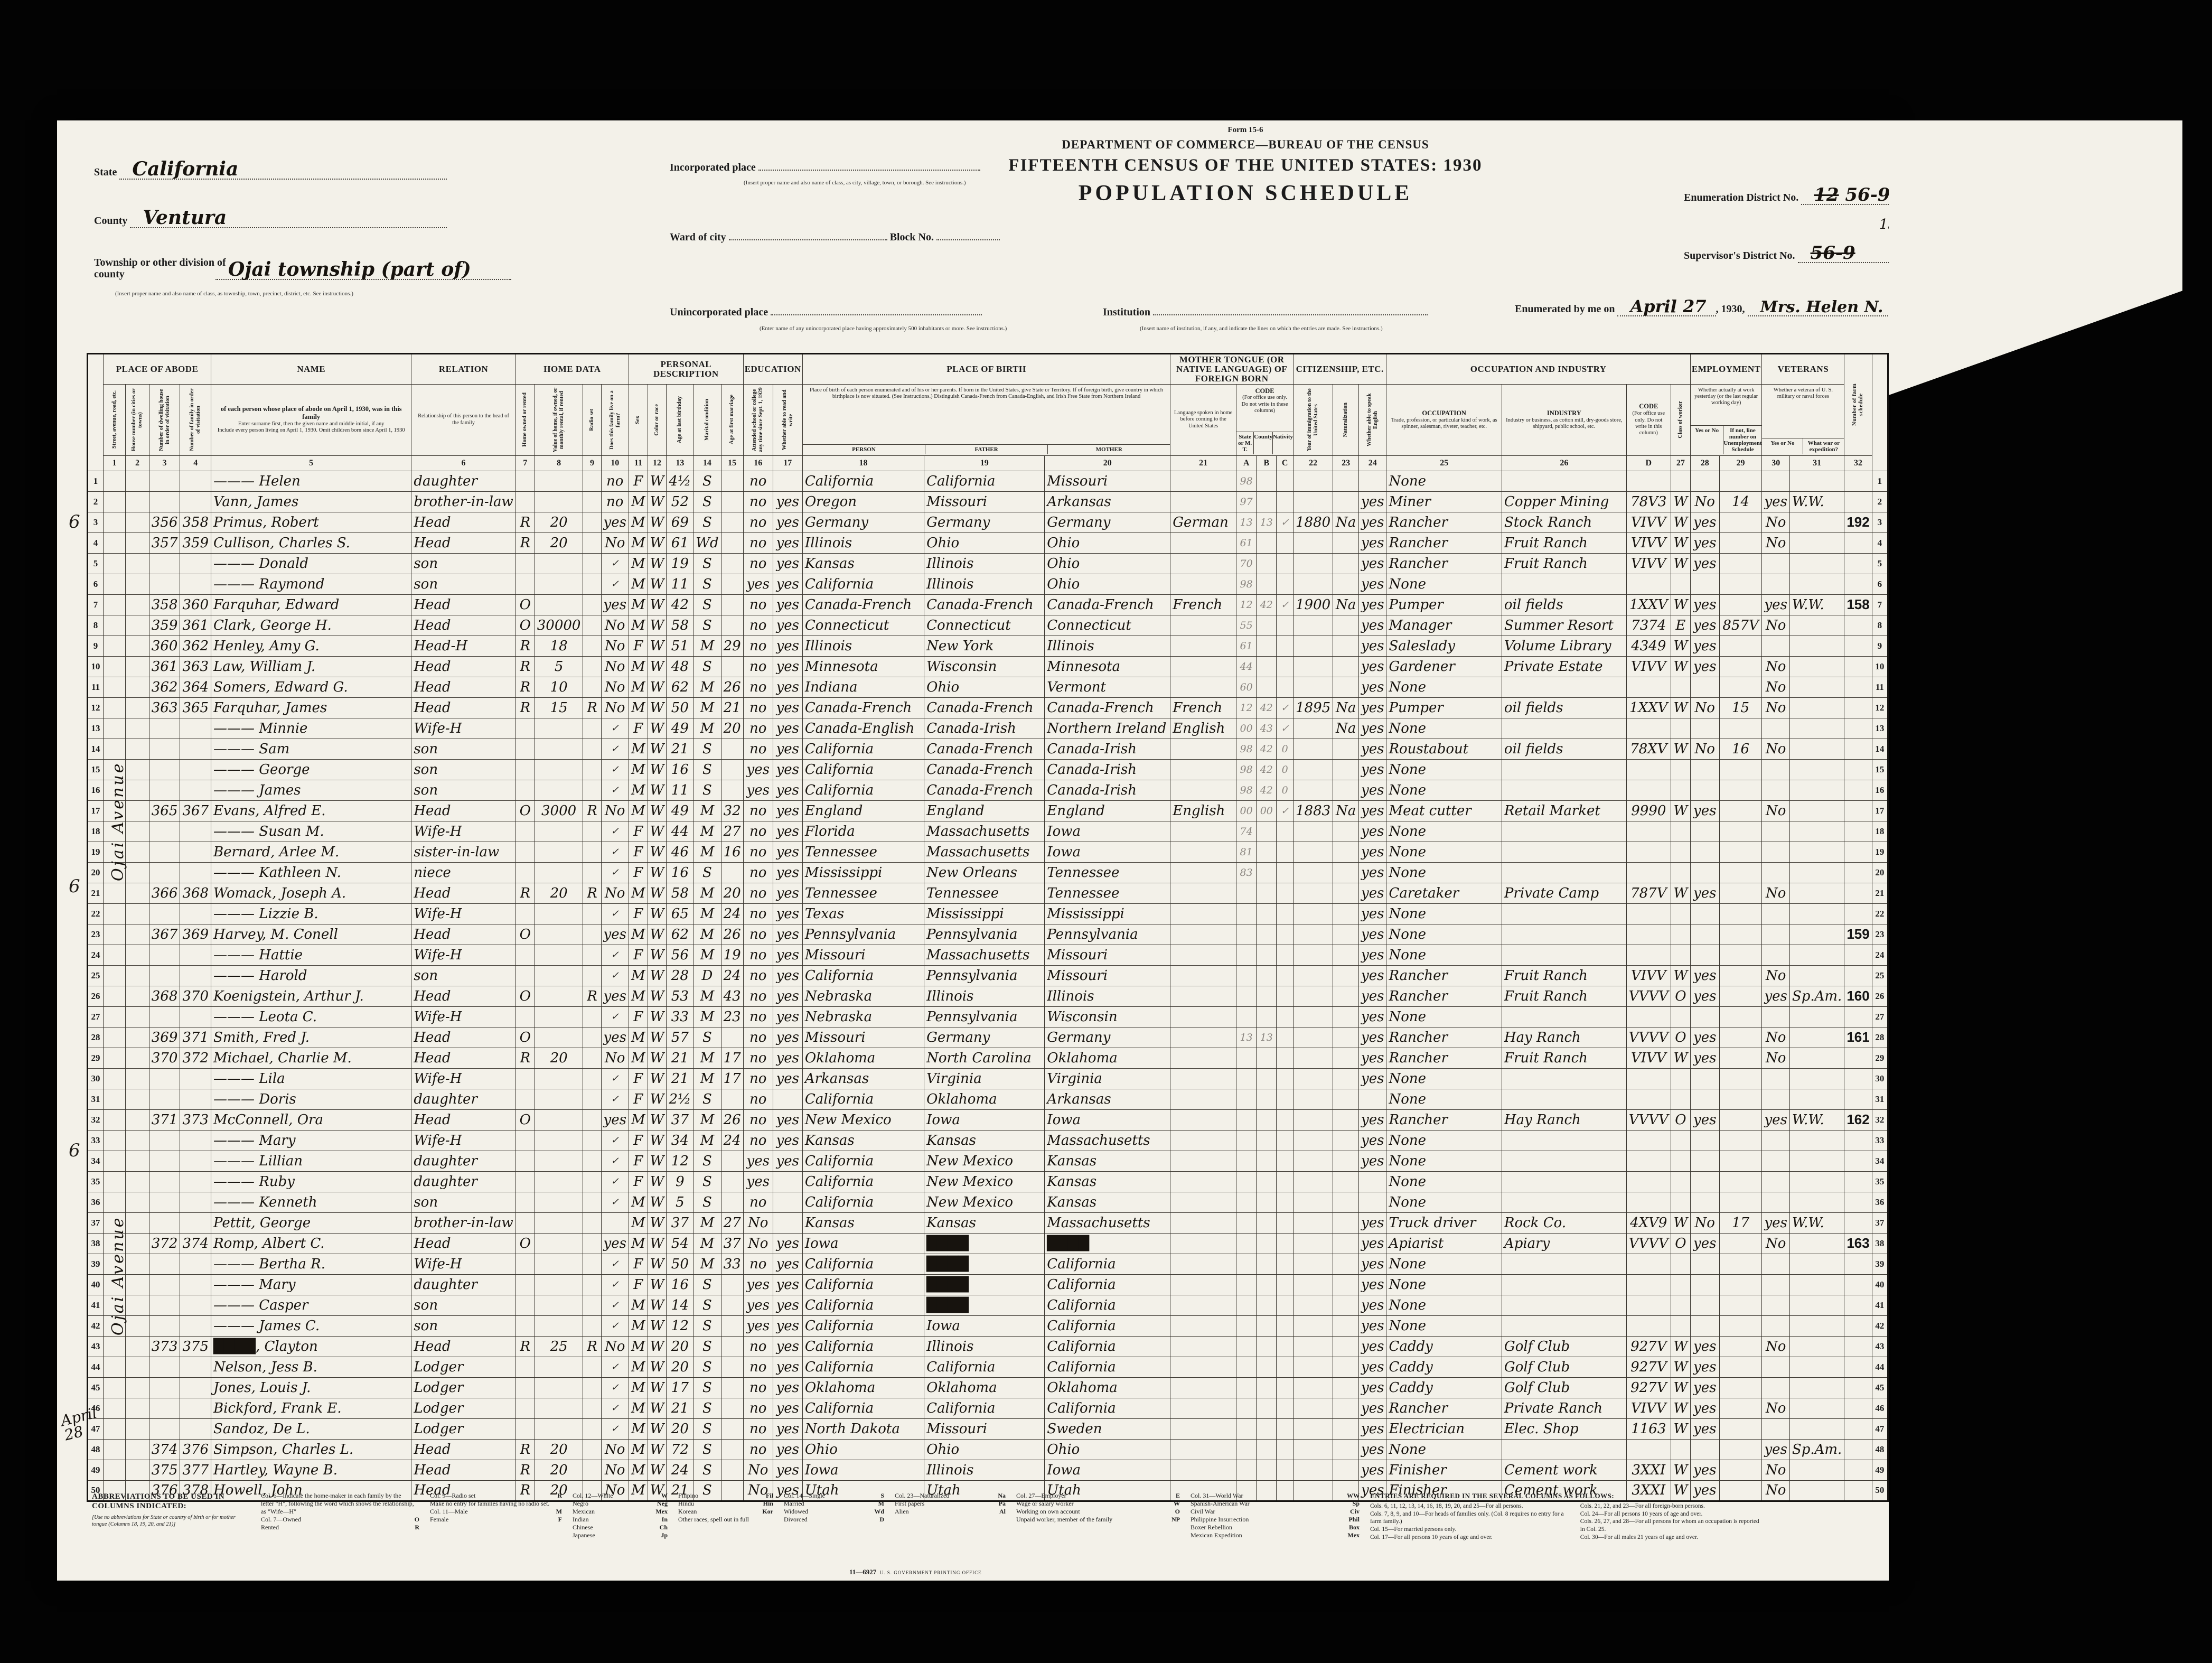 This screenshot has width=2212, height=1663. Describe the element at coordinates (463, 1408) in the screenshot. I see `cell-relation: Lodger` at that location.